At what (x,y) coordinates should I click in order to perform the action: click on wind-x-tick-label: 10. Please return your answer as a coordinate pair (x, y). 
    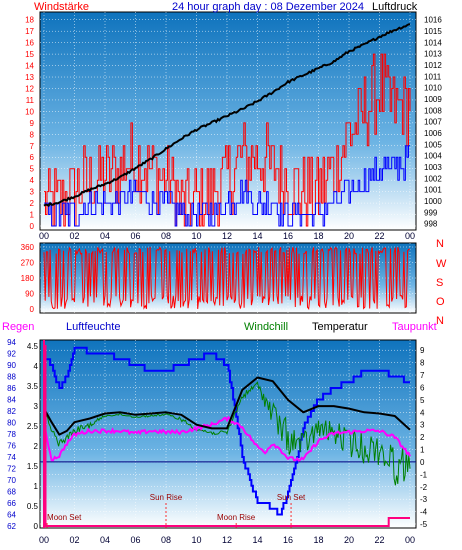
    Looking at the image, I should click on (196, 236).